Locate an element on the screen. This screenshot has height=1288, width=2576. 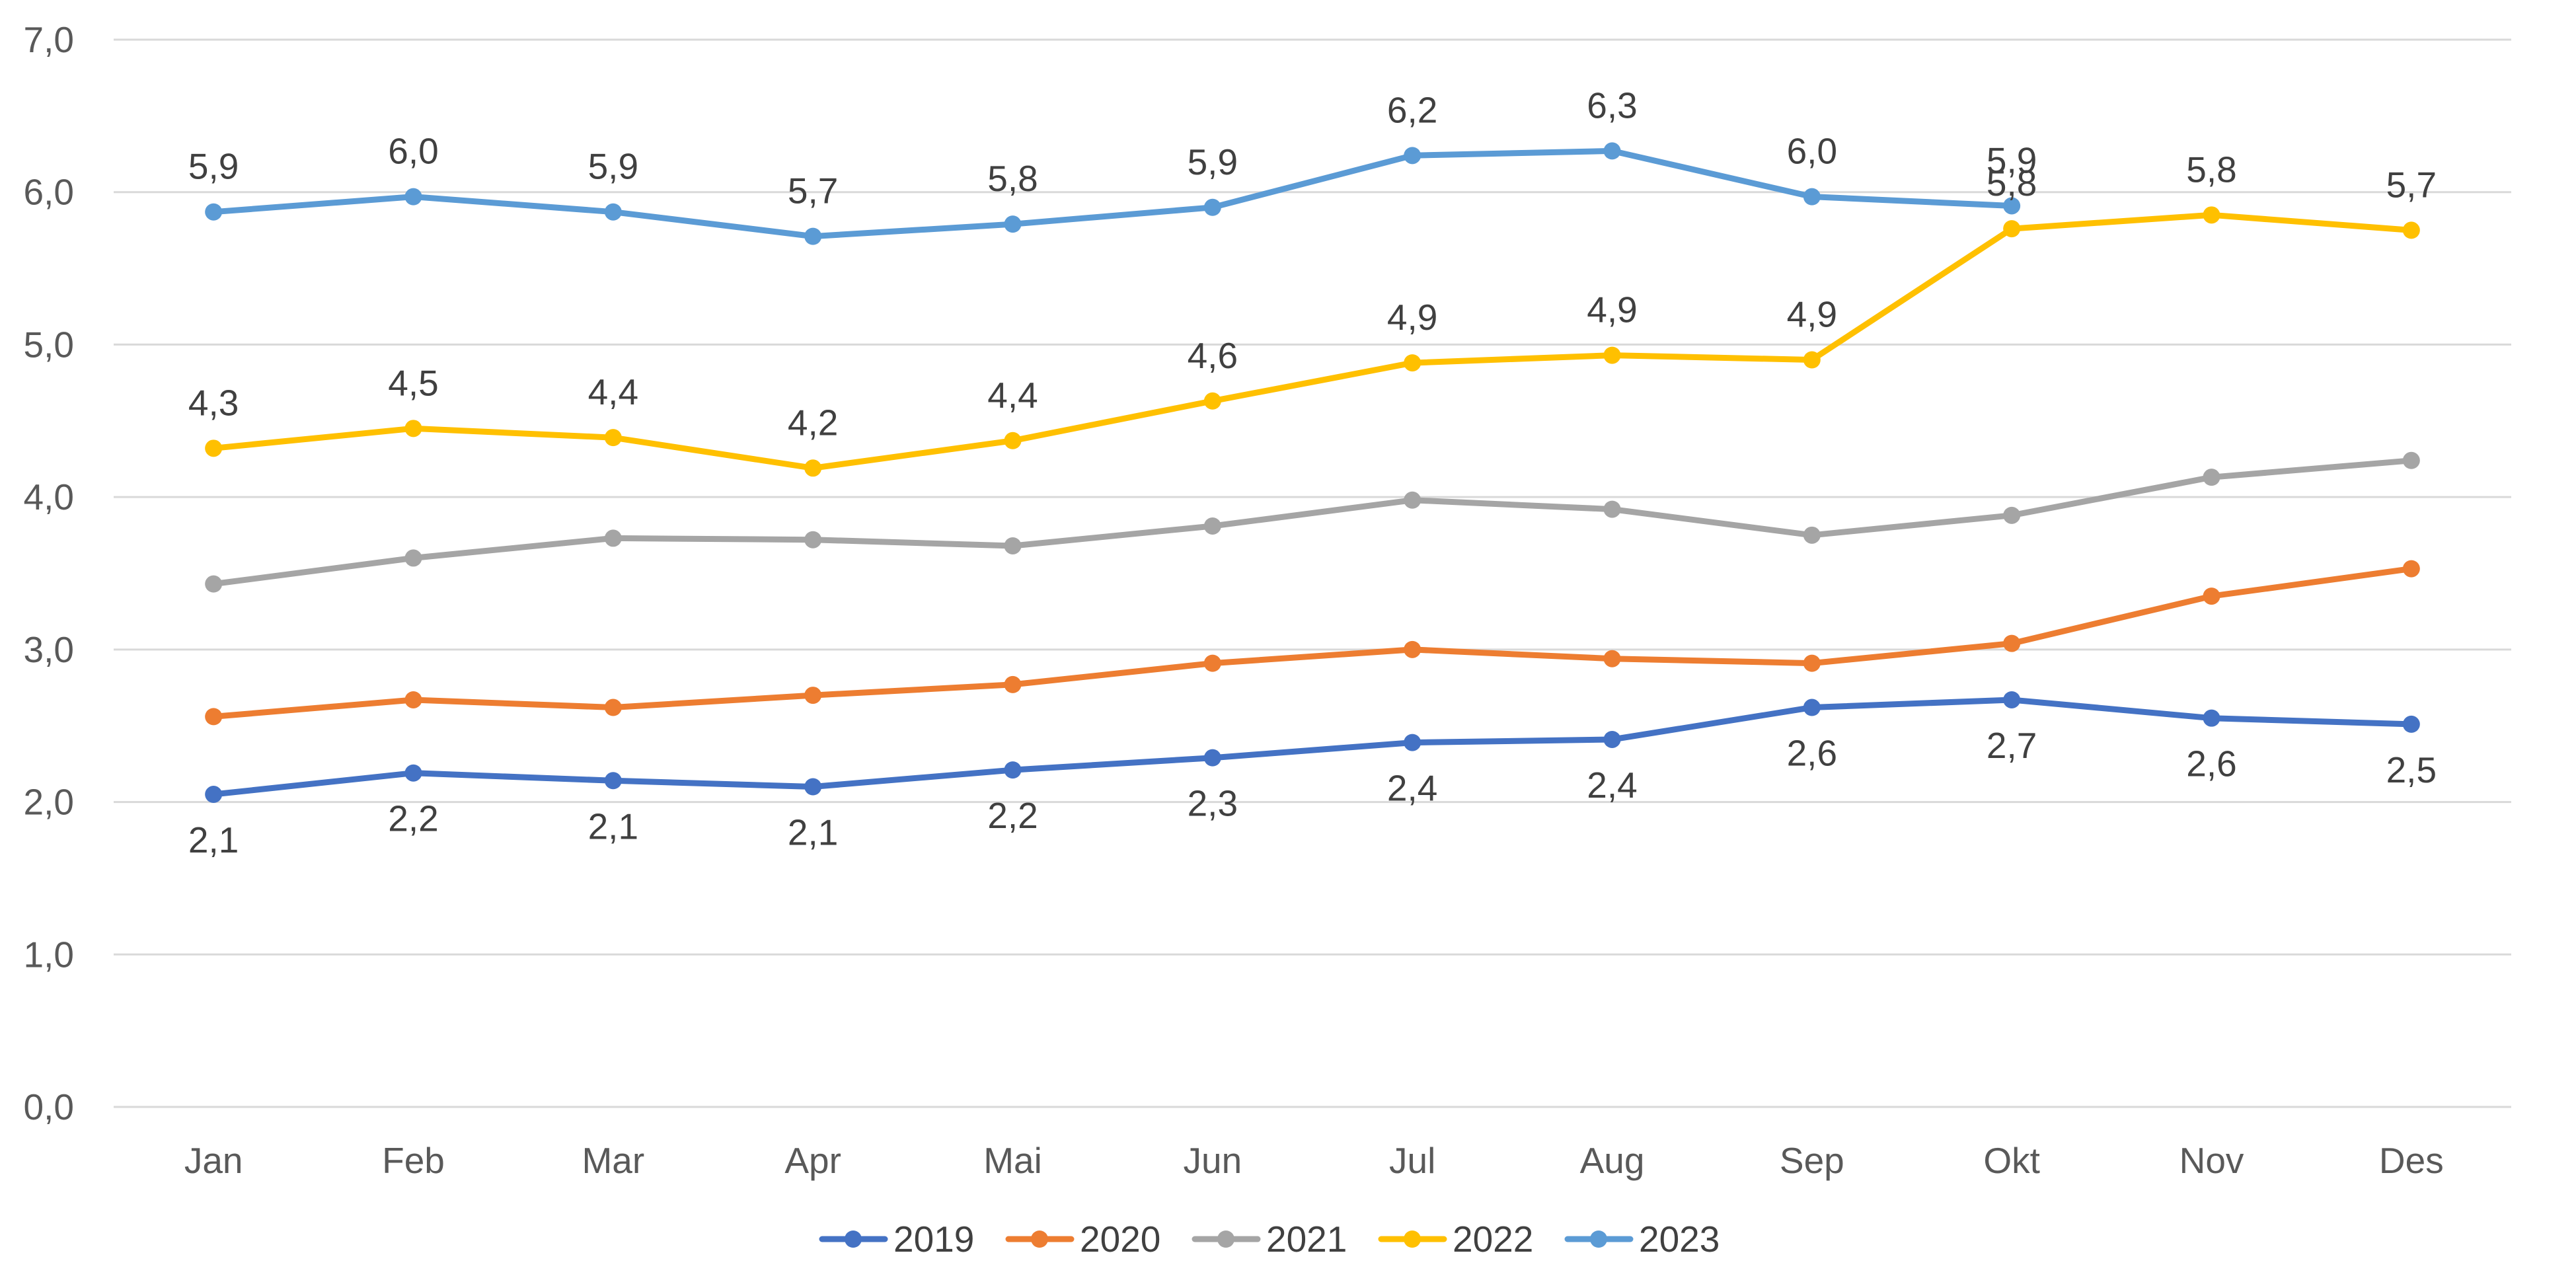
data-label-2019-jun: 2,3 is located at coordinates (1213, 804).